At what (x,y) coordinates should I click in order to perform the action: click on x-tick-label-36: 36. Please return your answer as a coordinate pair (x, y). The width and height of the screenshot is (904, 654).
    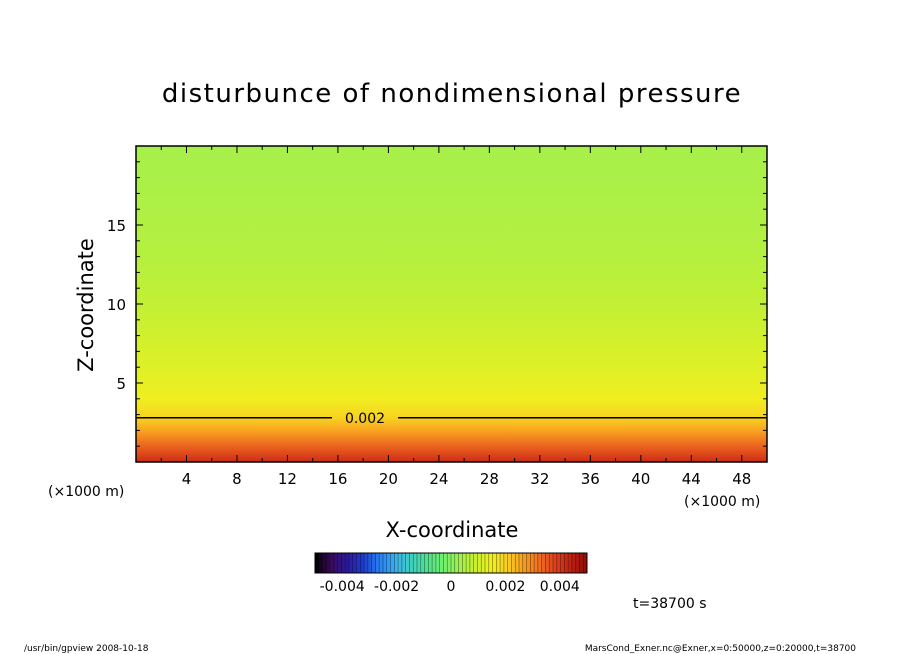
    Looking at the image, I should click on (590, 479).